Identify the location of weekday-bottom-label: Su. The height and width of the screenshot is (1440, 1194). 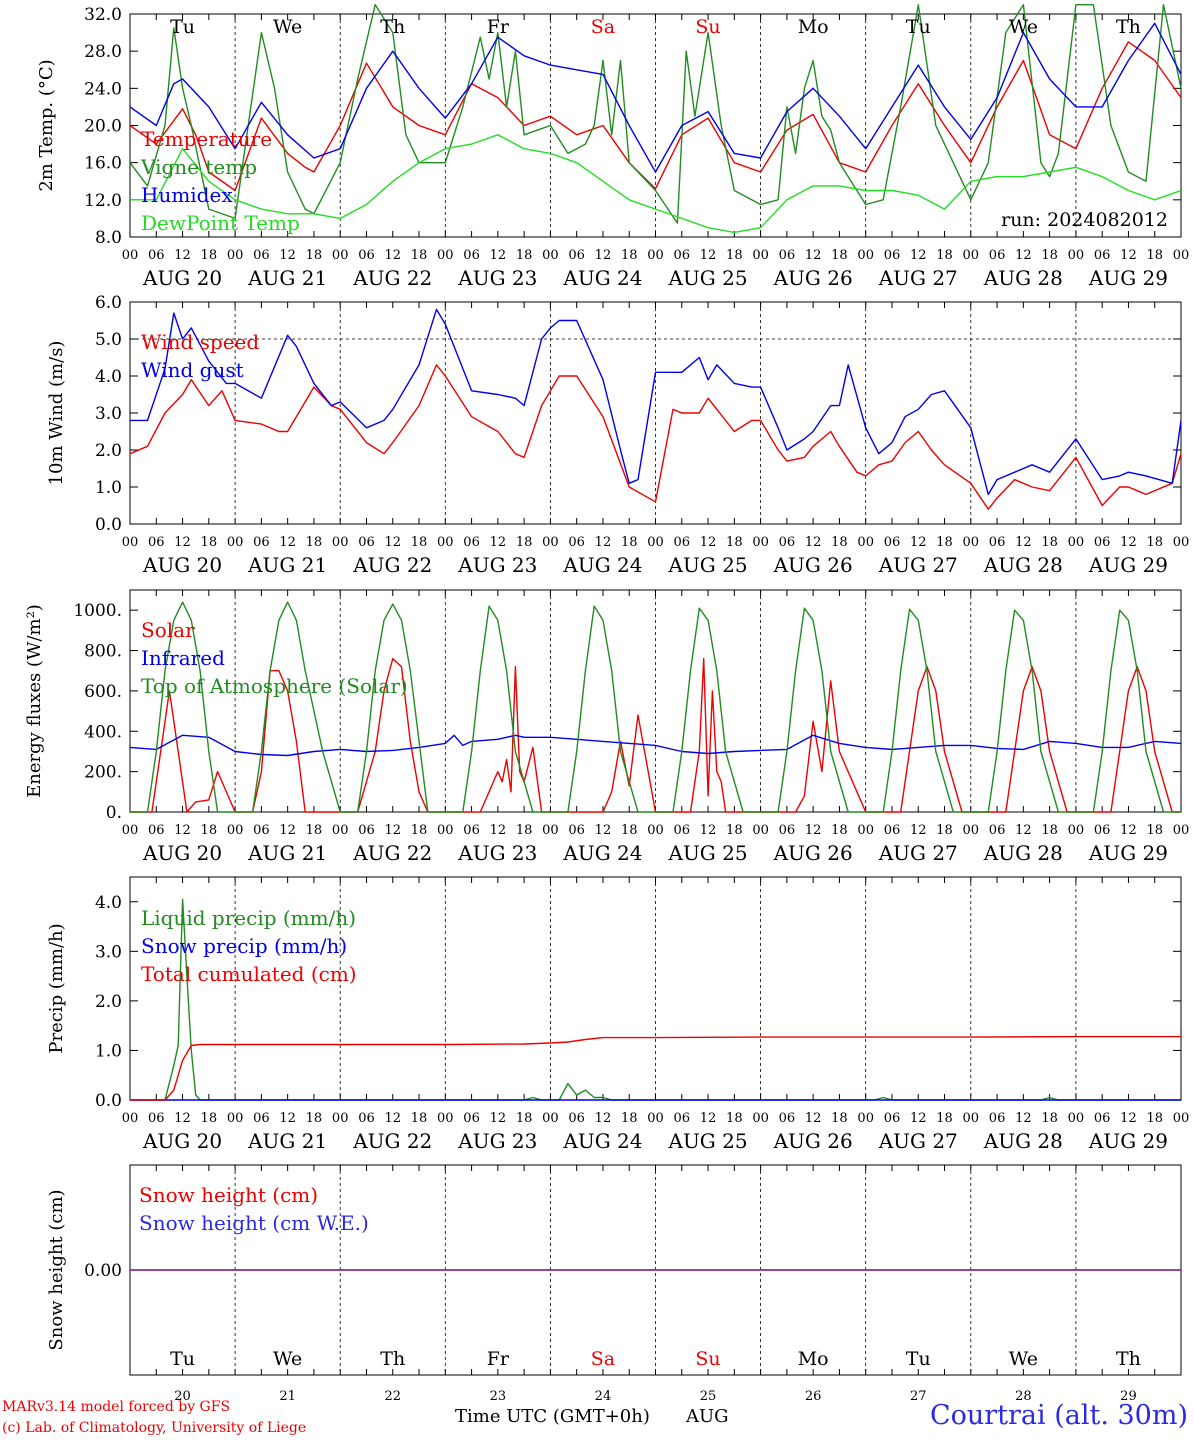
(707, 1359).